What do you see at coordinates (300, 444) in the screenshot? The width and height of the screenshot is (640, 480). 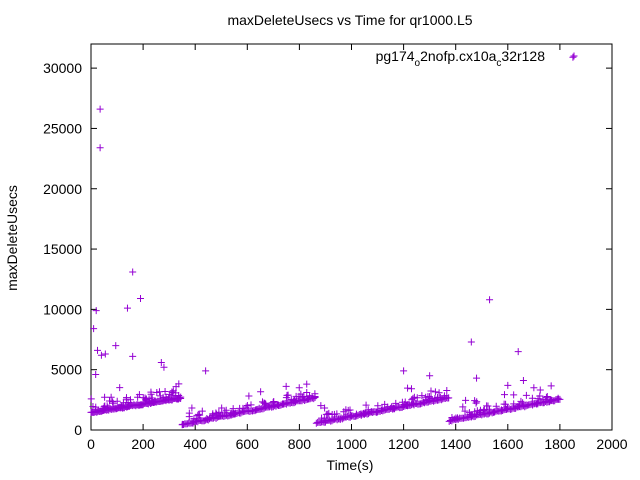 I see `x-tick-label: 800` at bounding box center [300, 444].